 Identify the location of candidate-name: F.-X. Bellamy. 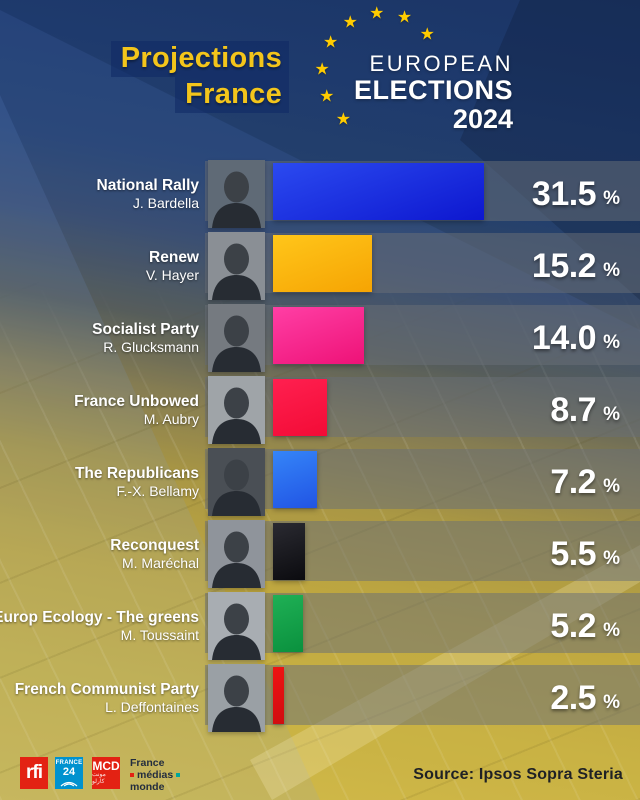
(157, 491).